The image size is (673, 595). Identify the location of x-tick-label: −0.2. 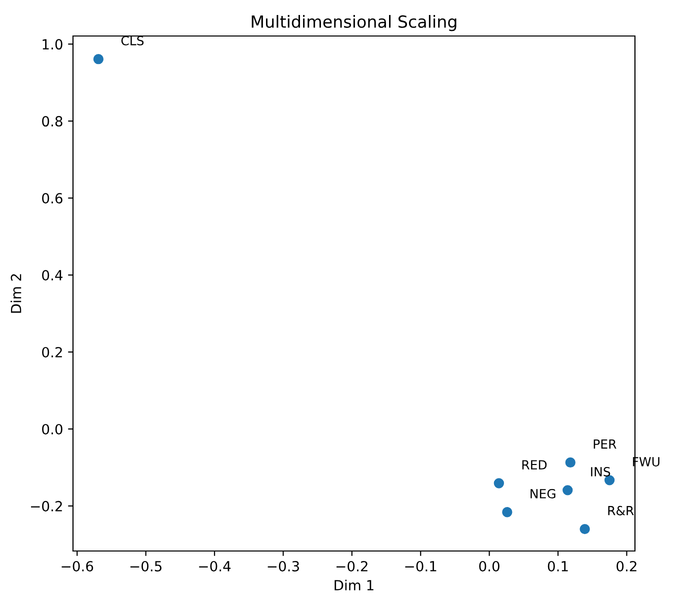
(352, 566).